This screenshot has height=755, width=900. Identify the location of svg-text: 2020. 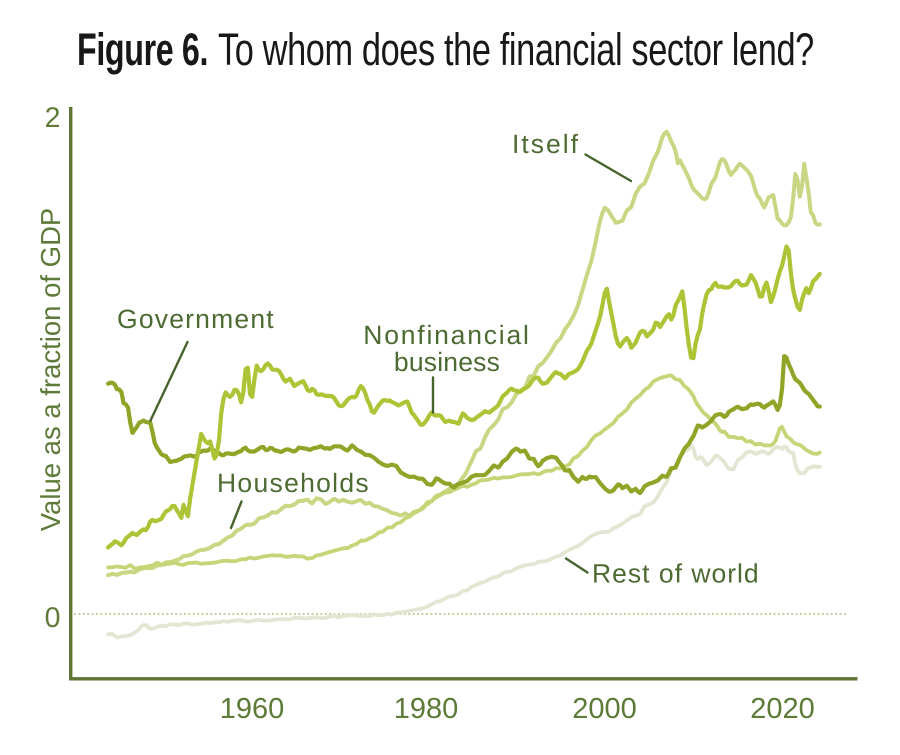
(782, 709).